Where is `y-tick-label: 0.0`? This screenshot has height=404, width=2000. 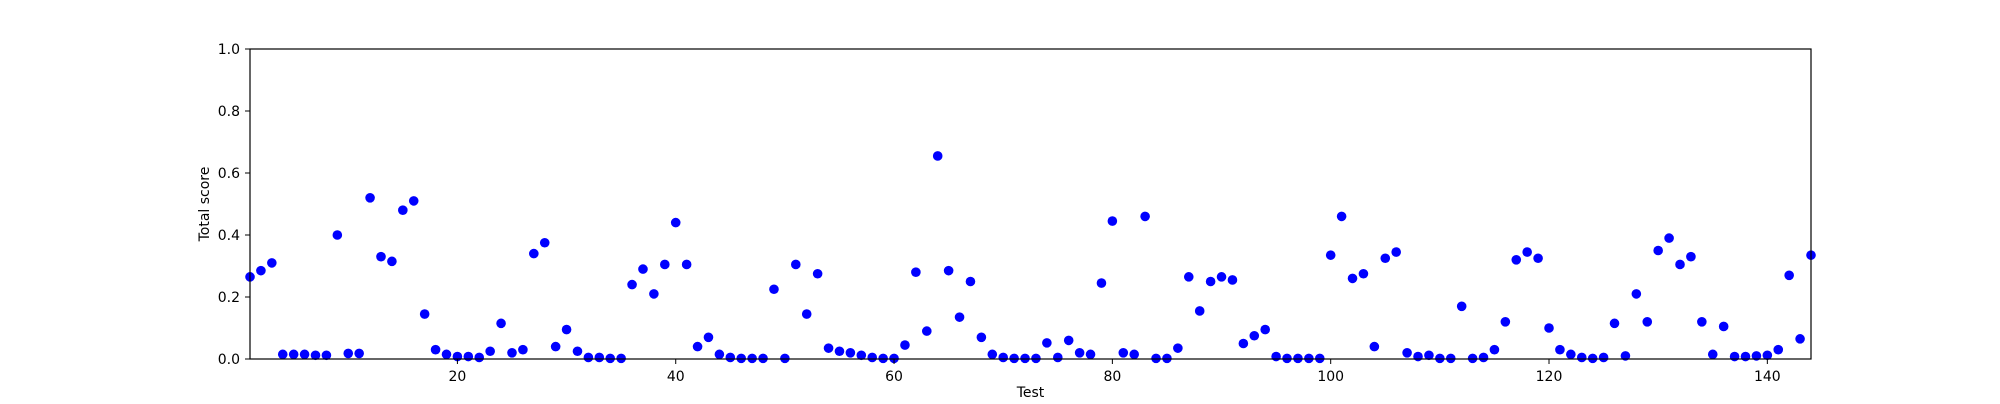
y-tick-label: 0.0 is located at coordinates (229, 360).